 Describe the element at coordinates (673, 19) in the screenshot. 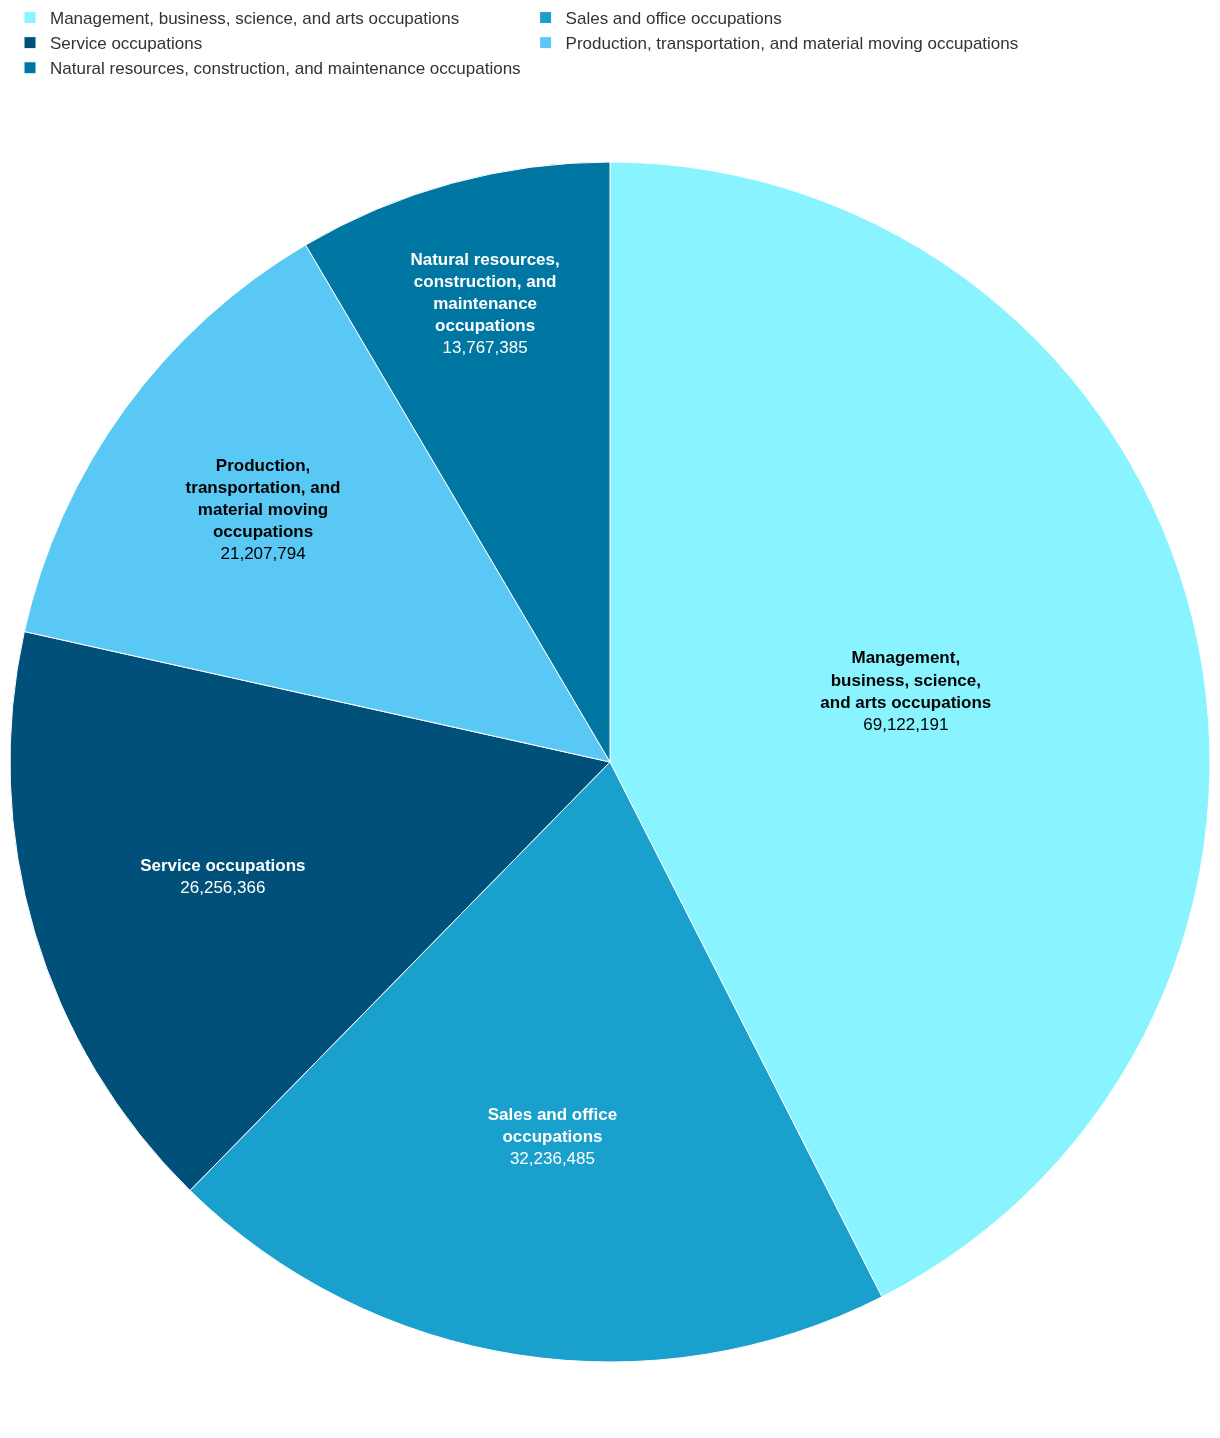

I see `legend-label: Sales and office occupations` at that location.